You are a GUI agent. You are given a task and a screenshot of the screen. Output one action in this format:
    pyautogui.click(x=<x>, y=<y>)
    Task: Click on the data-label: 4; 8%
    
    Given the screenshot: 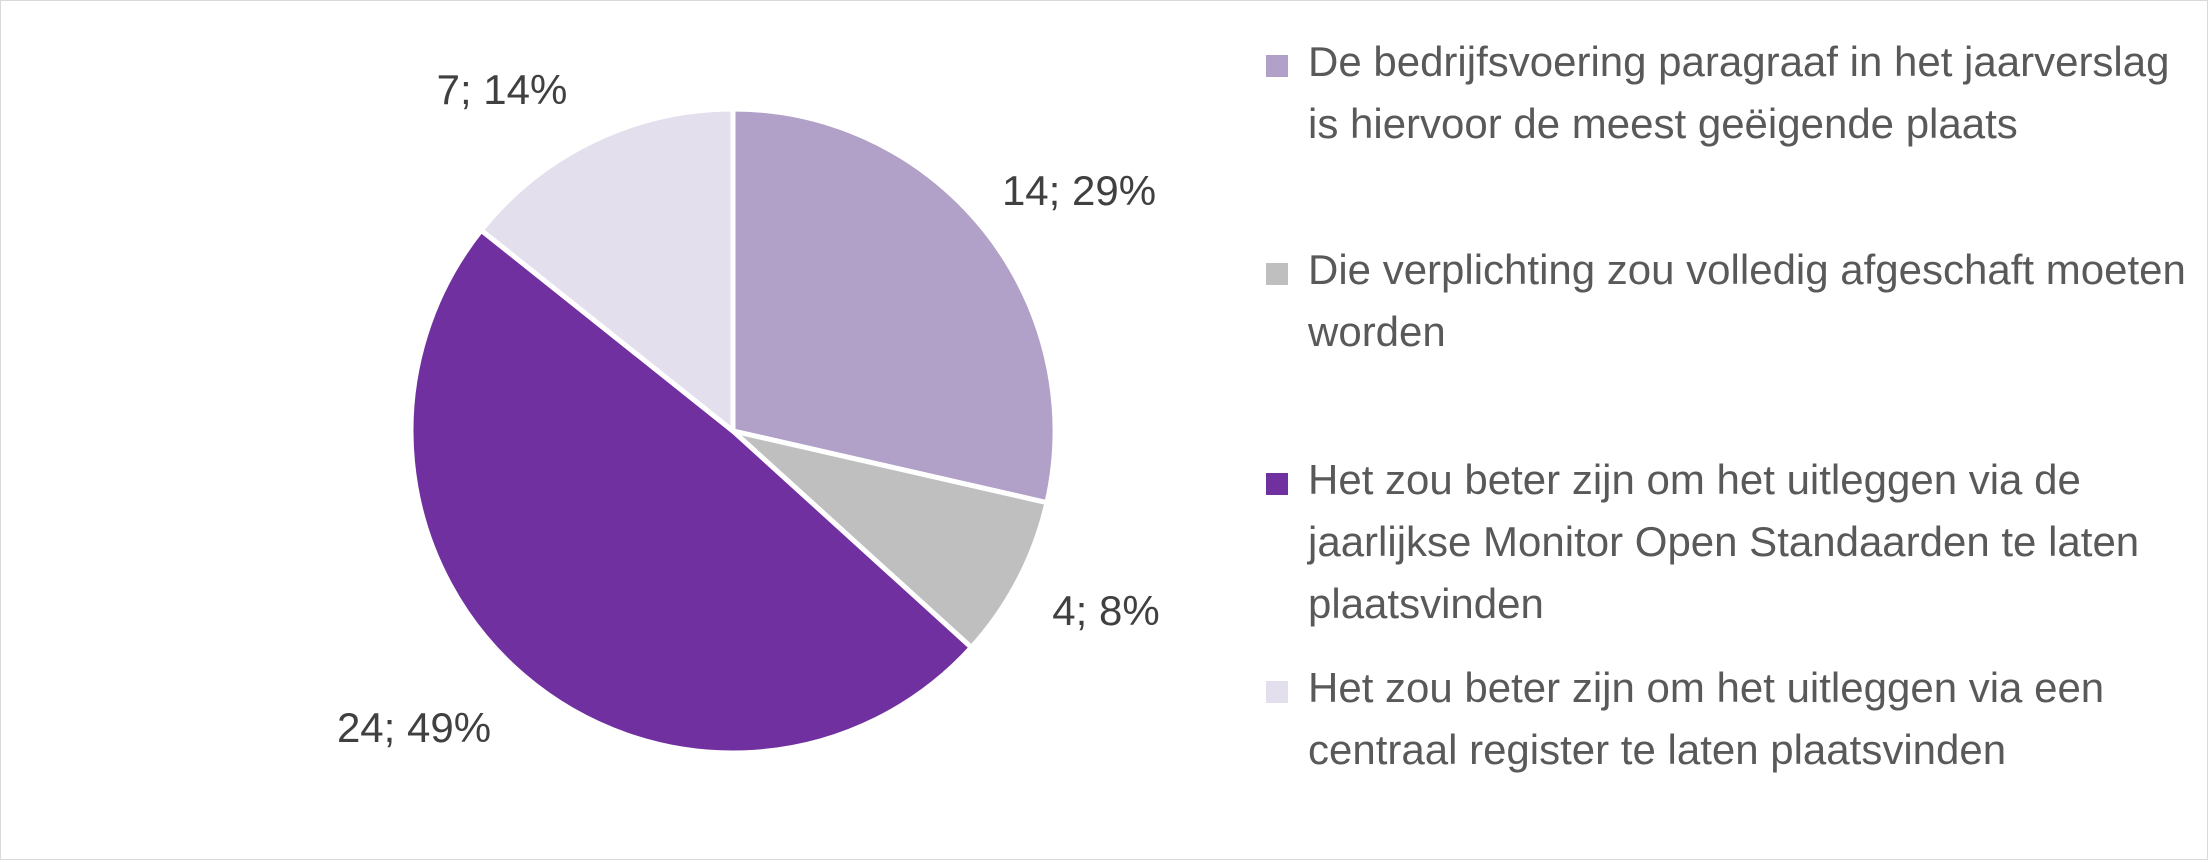 What is the action you would take?
    pyautogui.click(x=1105, y=610)
    